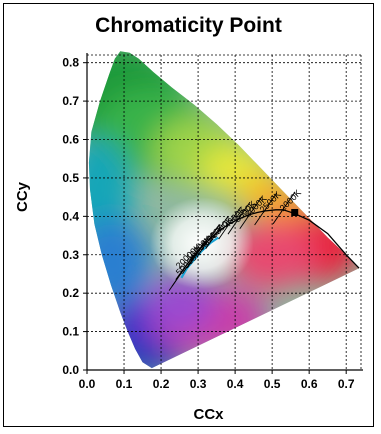 This screenshot has height=434, width=381. What do you see at coordinates (295, 212) in the screenshot?
I see `chromaticity-point-marker` at bounding box center [295, 212].